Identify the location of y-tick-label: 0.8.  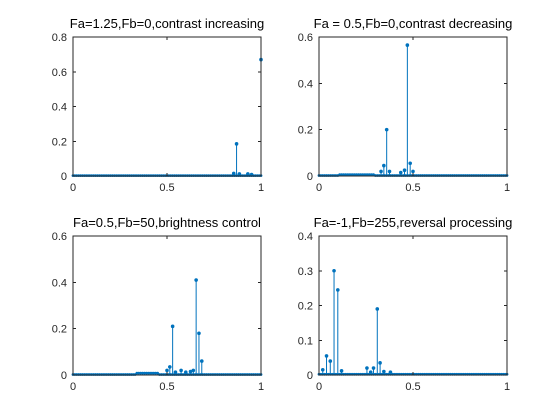
(59, 38).